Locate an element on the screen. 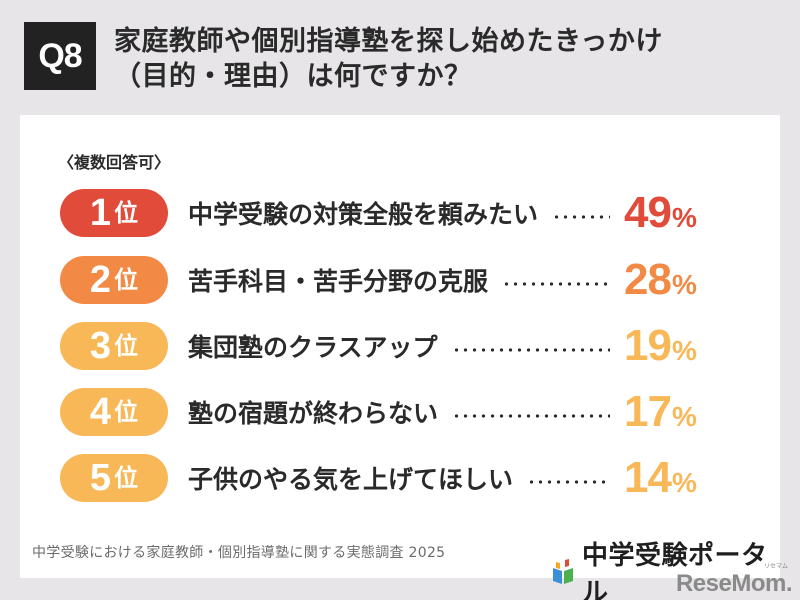 Image resolution: width=800 pixels, height=600 pixels. title-line-1: 家庭教師や個別指導塾を探し始めたきっかけ is located at coordinates (388, 41).